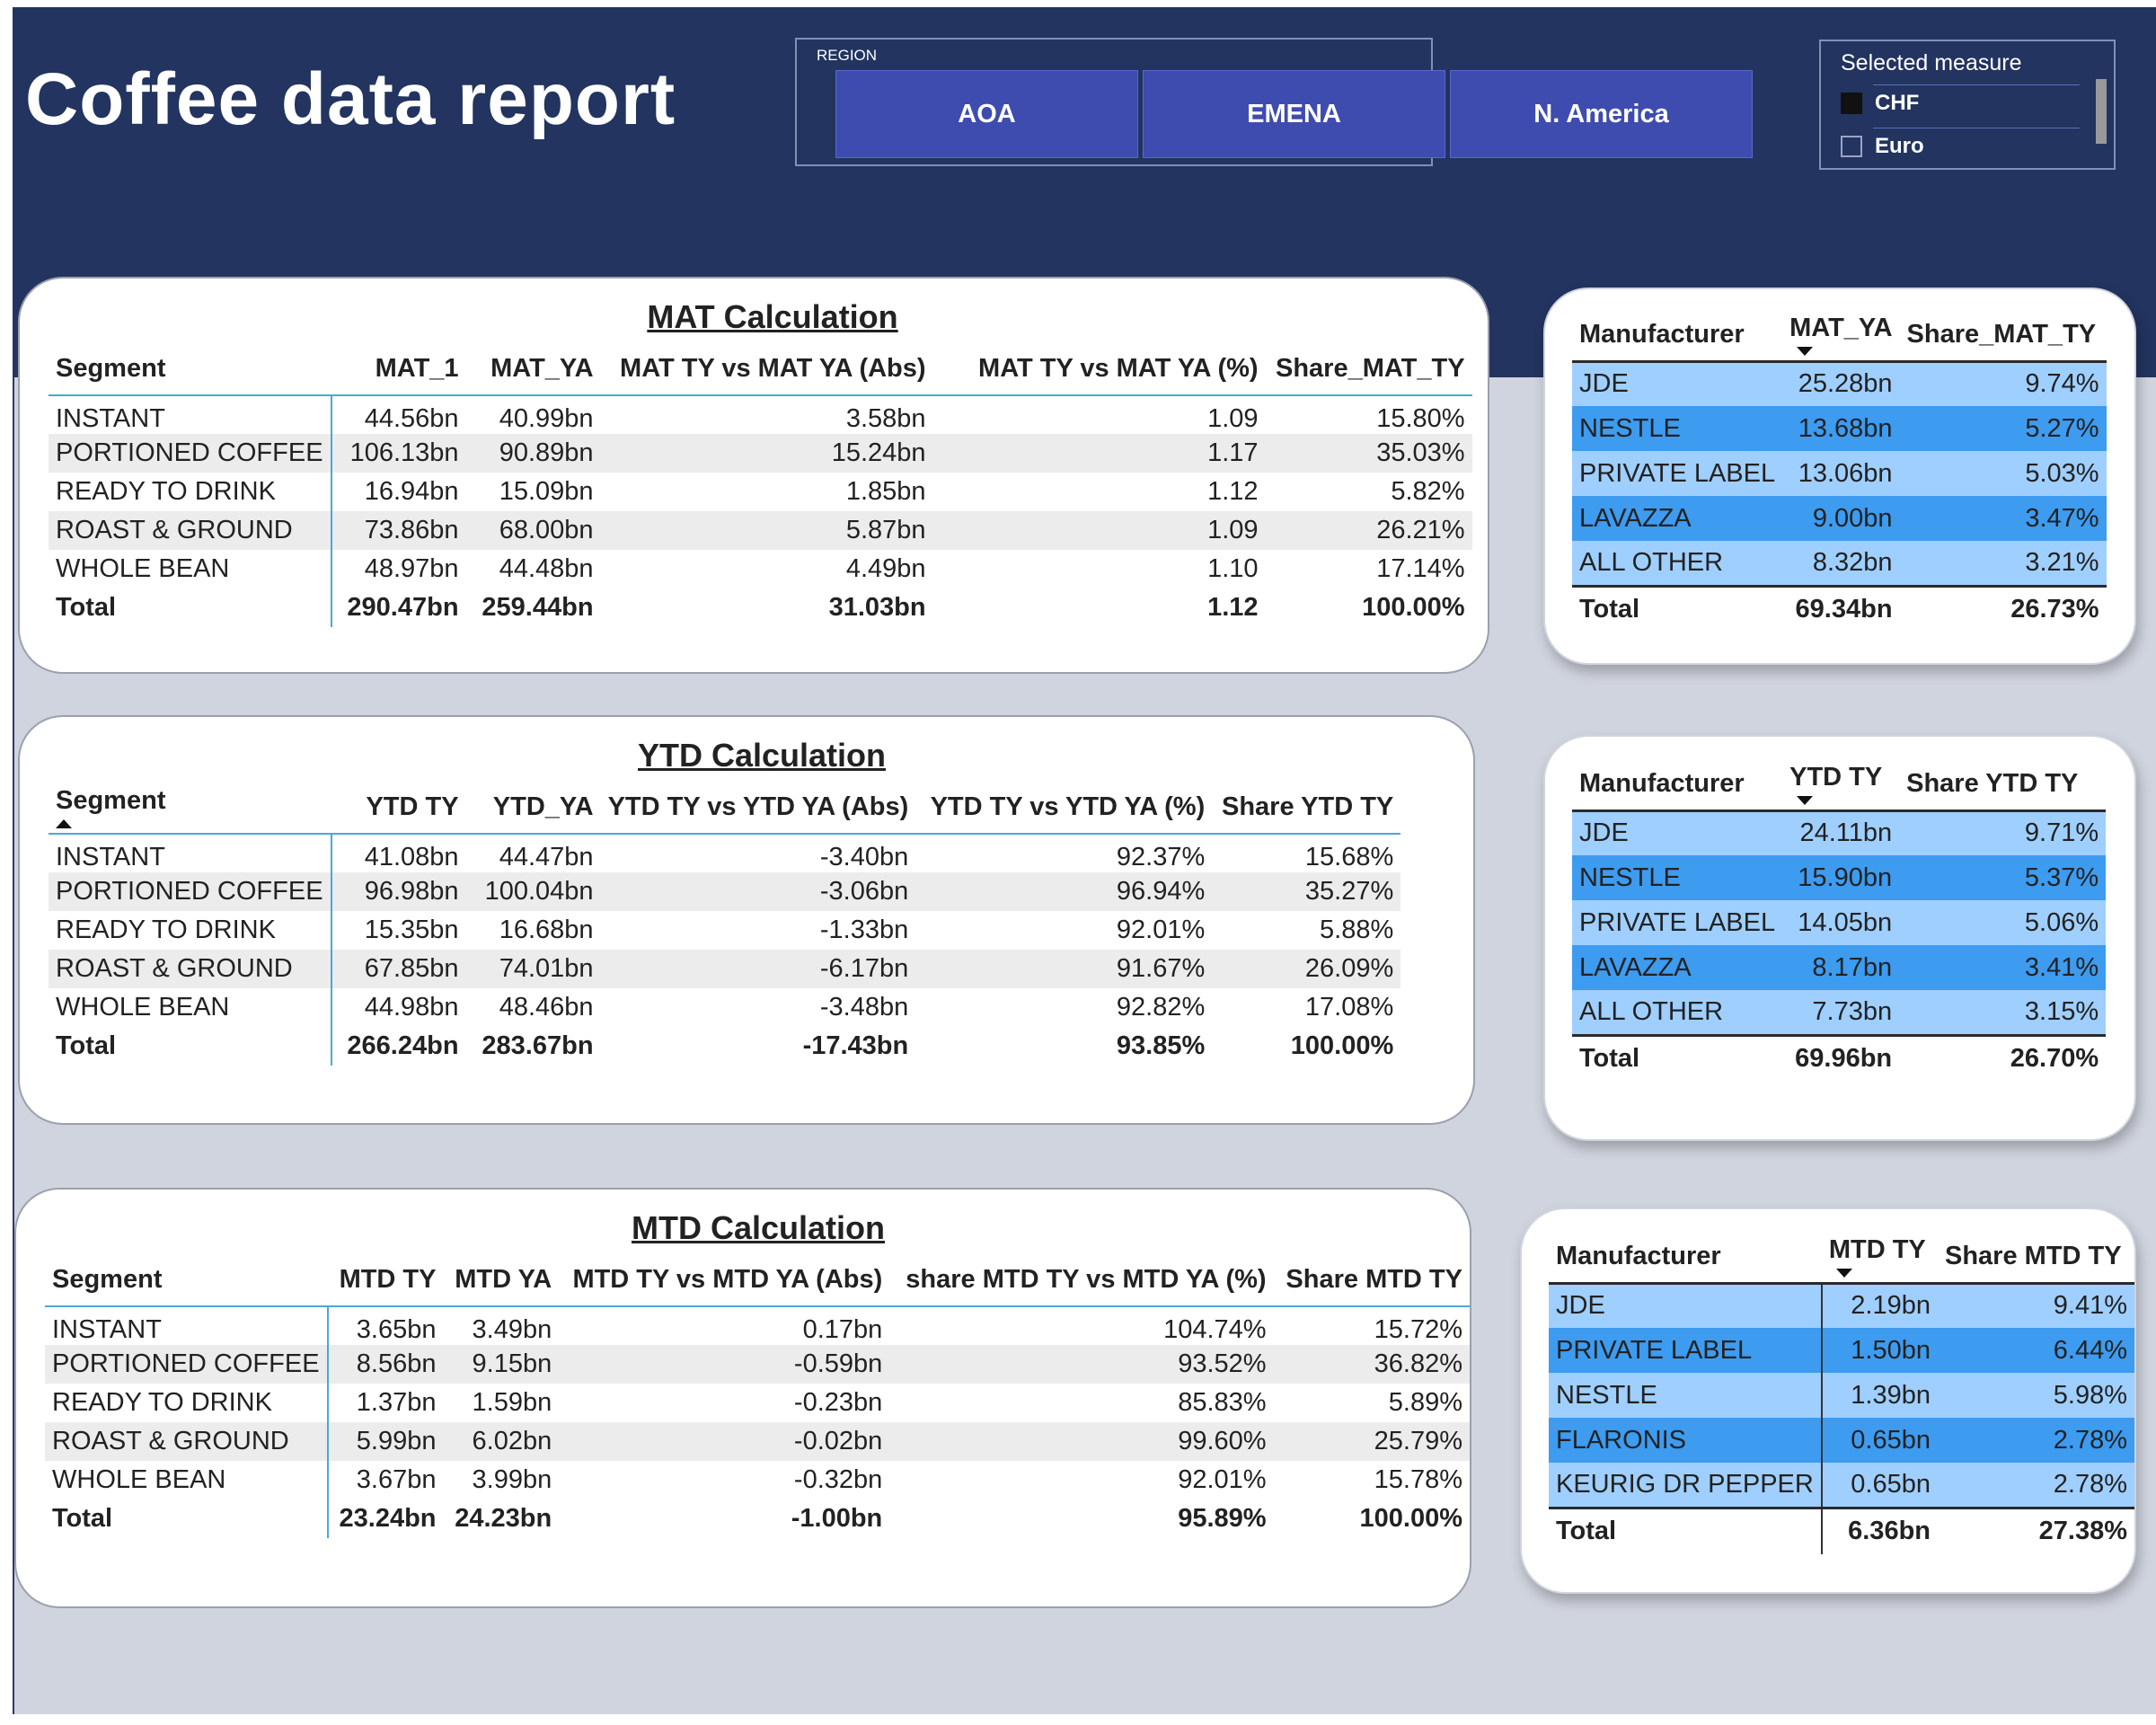  I want to click on value-cell: 1.17, so click(1099, 453).